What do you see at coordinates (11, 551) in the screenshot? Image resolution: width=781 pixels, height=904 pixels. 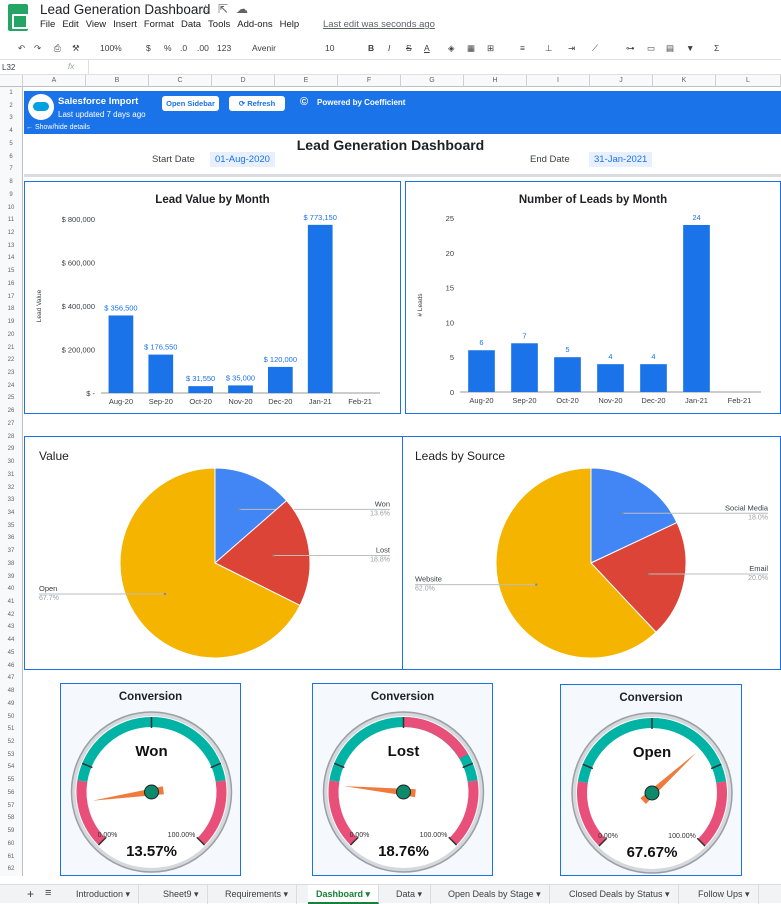 I see `row-header: 37` at bounding box center [11, 551].